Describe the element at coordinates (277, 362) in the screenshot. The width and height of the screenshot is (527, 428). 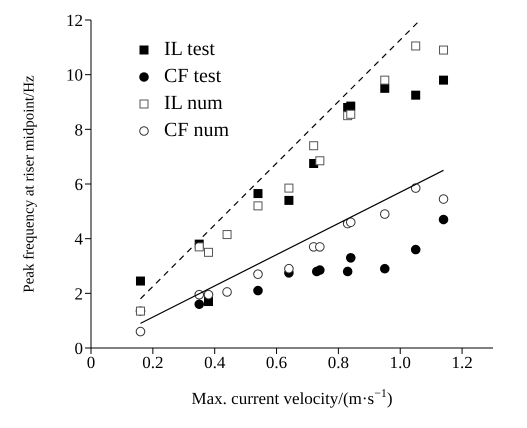
I see `x-tick-label: 0.6` at that location.